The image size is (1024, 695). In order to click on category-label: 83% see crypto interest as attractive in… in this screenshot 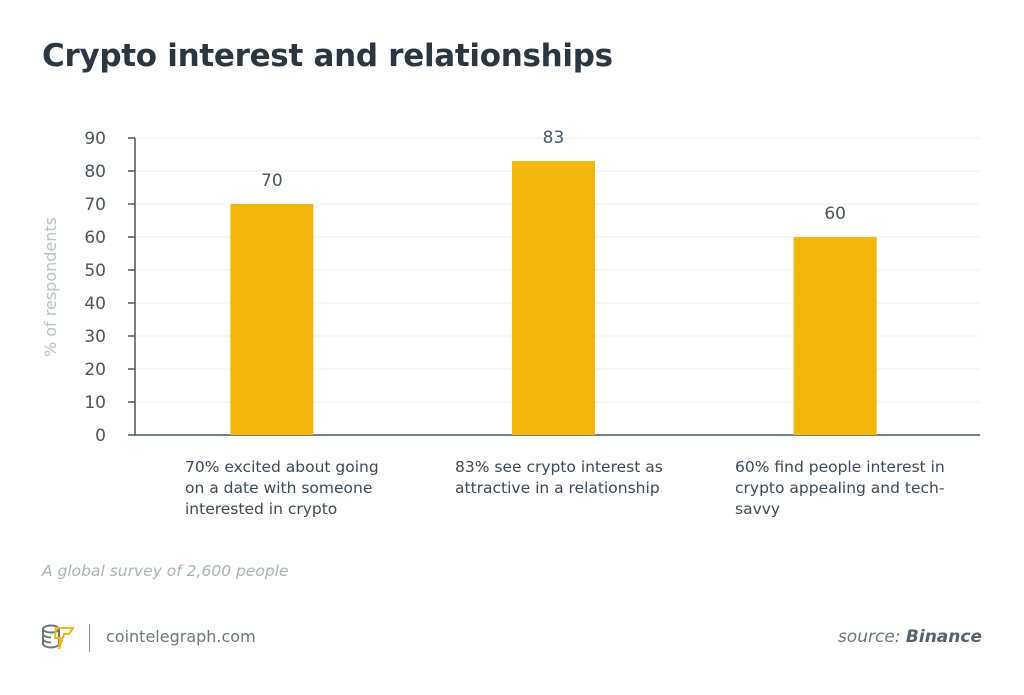, I will do `click(559, 477)`.